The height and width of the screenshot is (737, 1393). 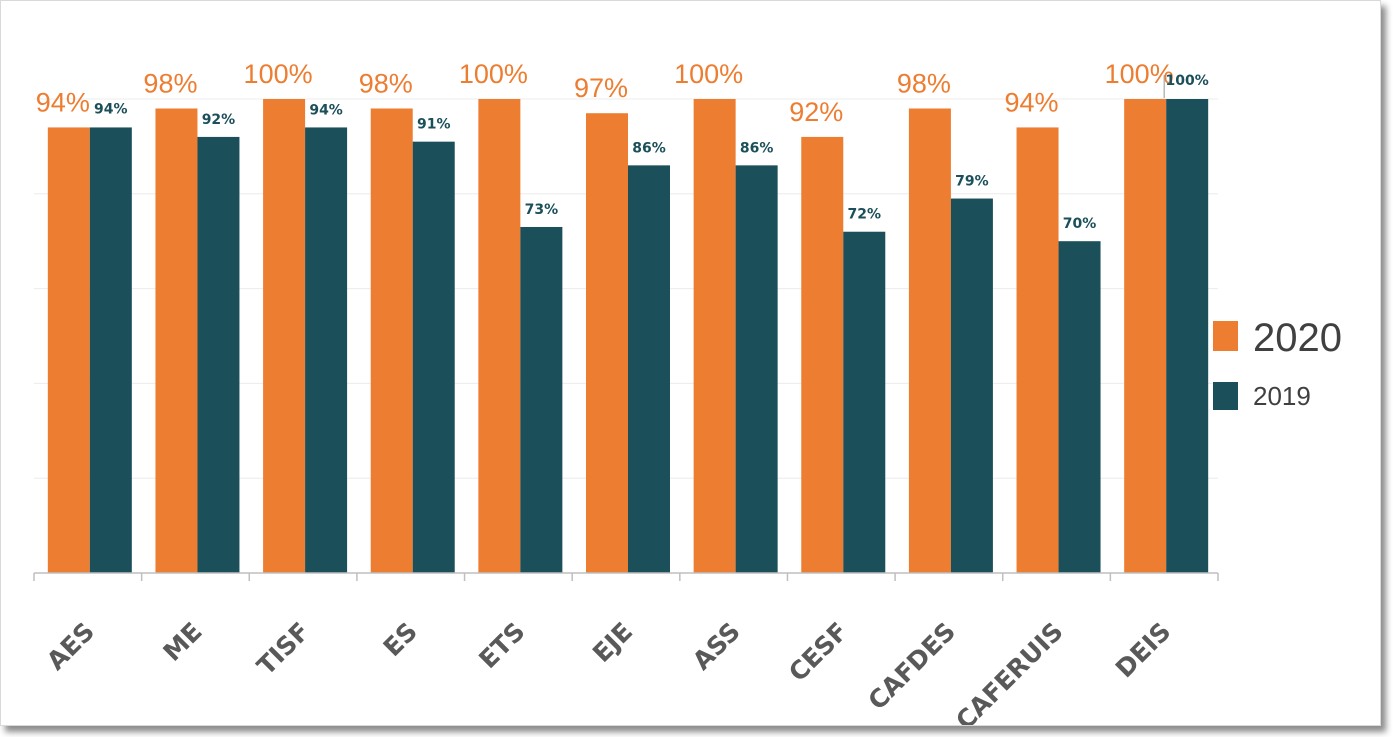 I want to click on legend-swatch-2019, so click(x=1225, y=396).